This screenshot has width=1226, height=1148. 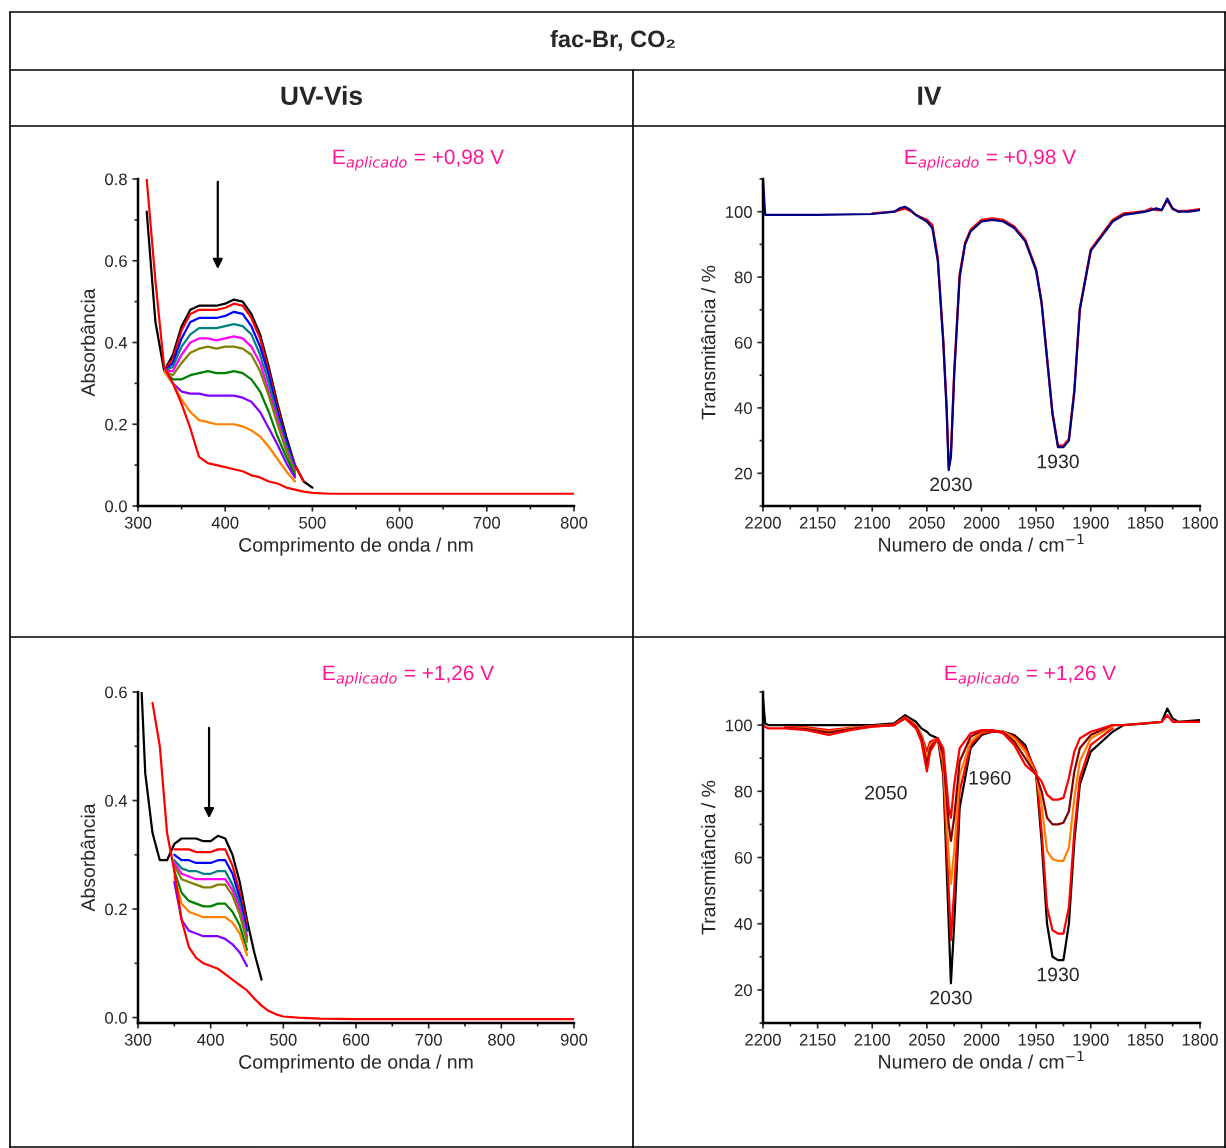 I want to click on annotation: 1960, so click(x=990, y=777).